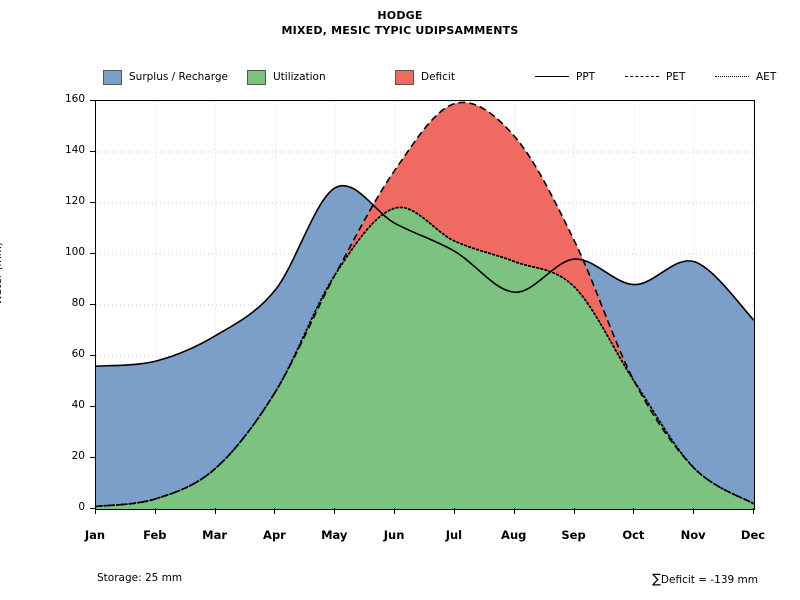 This screenshot has height=600, width=800. What do you see at coordinates (732, 77) in the screenshot?
I see `dotted-line-icon` at bounding box center [732, 77].